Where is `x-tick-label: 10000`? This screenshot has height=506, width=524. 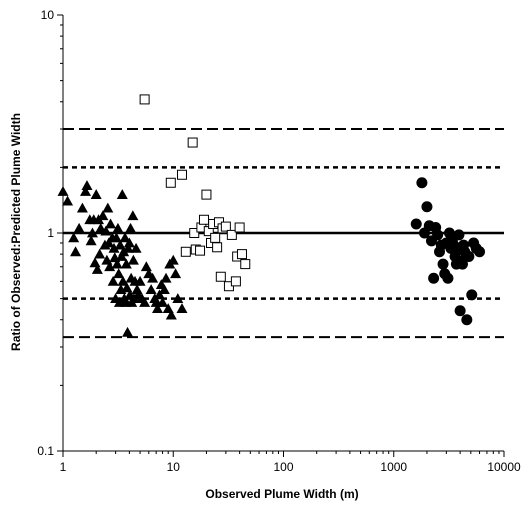
x-tick-label: 10000 is located at coordinates (504, 467).